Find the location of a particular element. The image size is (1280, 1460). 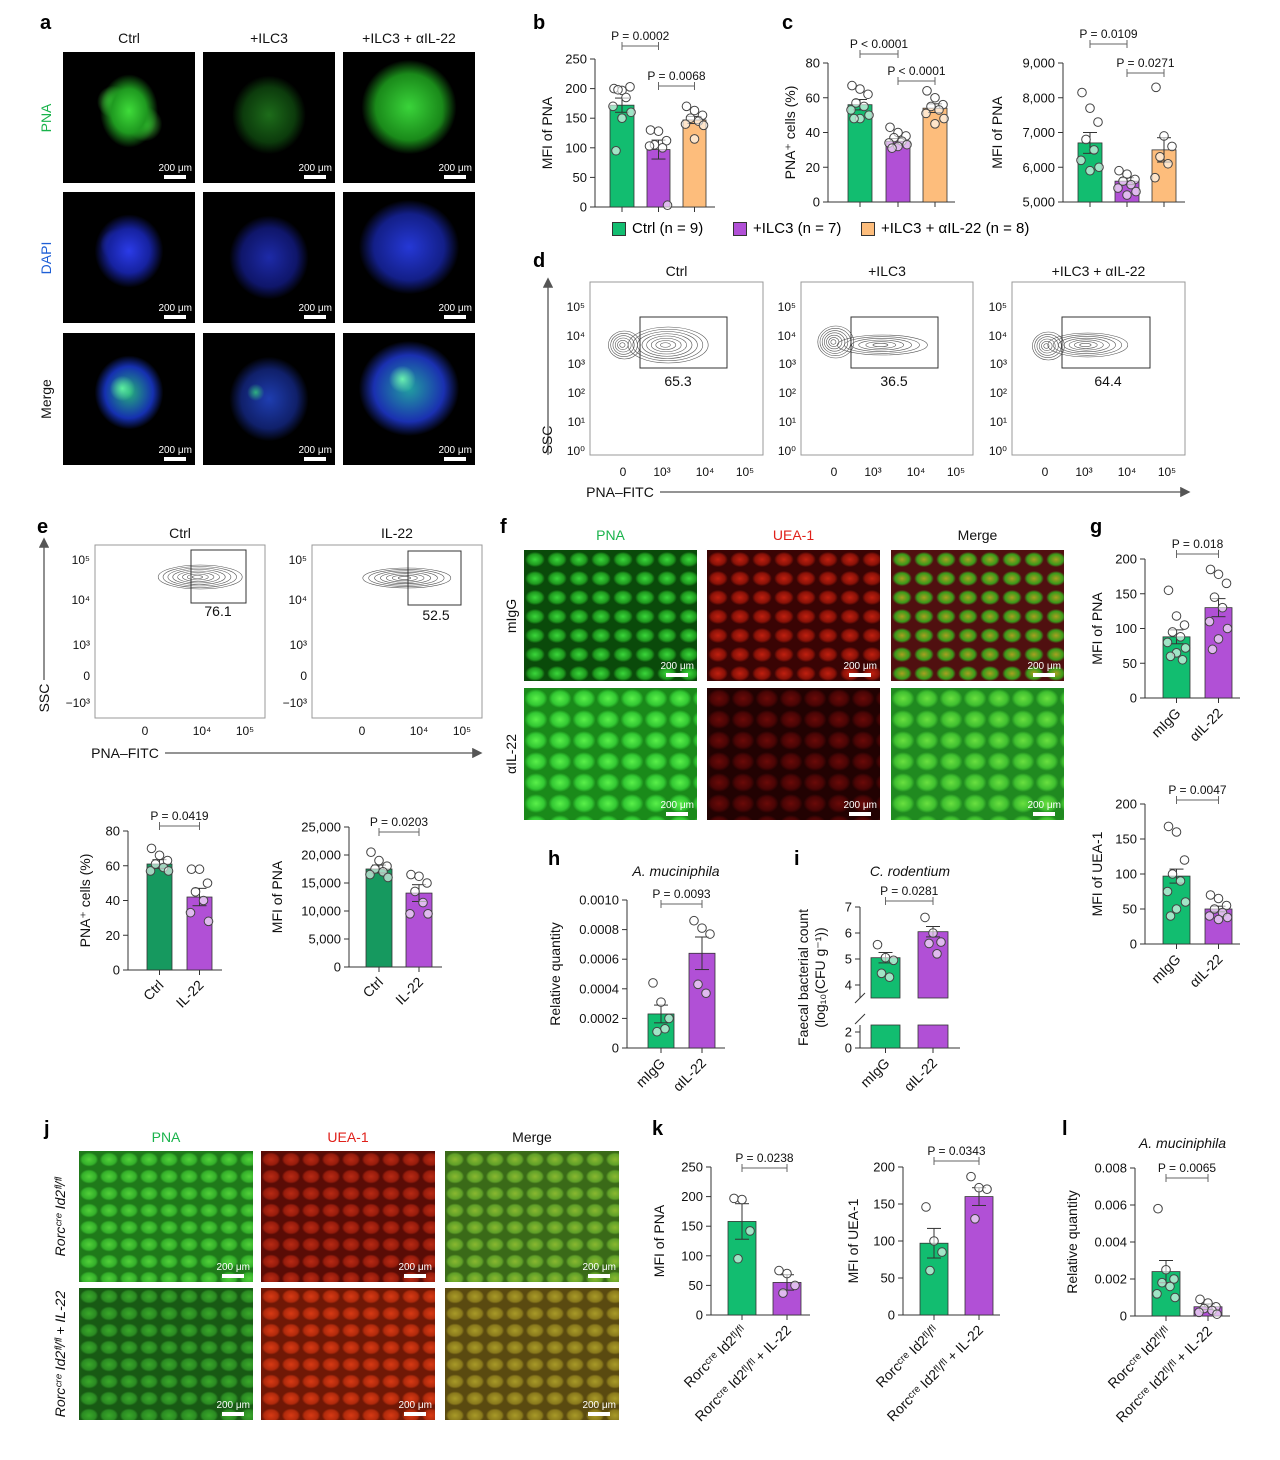

y-axis-label: Relative quantity is located at coordinates (555, 974).